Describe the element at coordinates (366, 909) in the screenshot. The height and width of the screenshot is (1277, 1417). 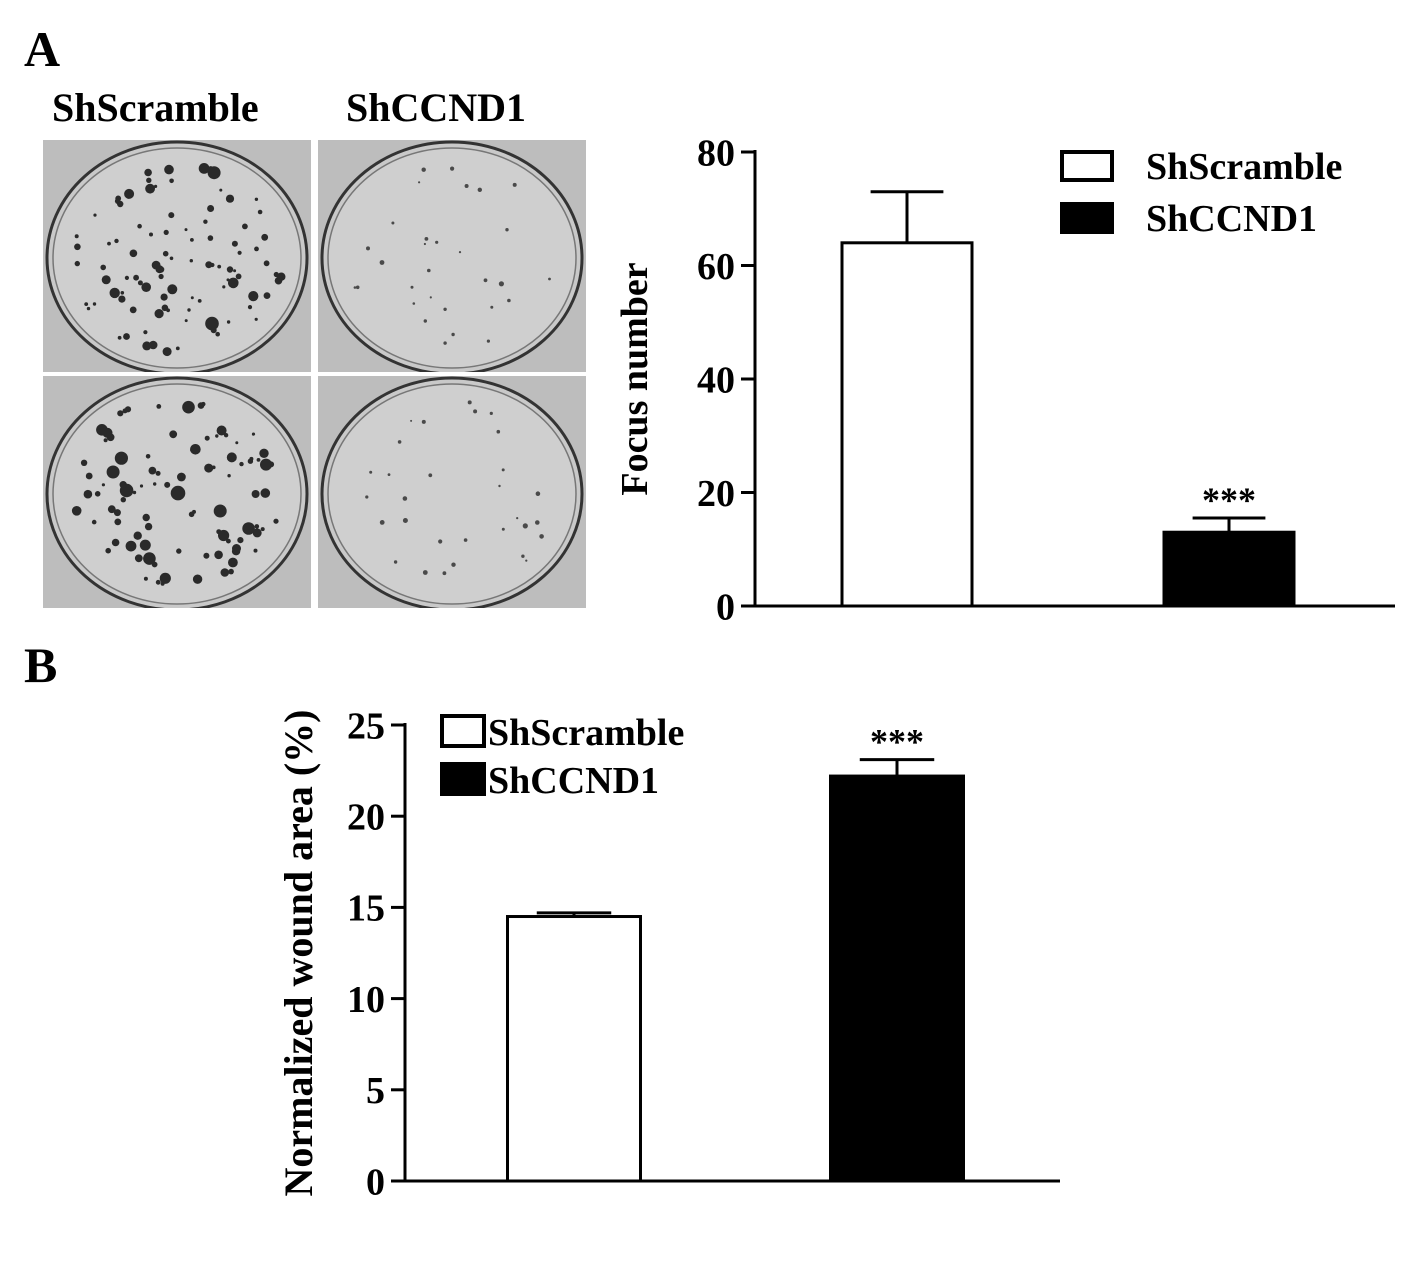
I see `y-tick-label: 15` at that location.